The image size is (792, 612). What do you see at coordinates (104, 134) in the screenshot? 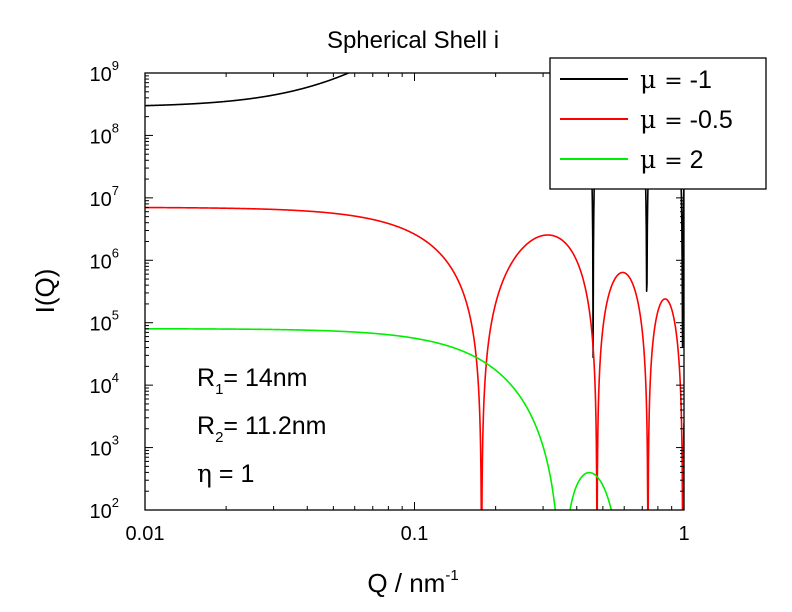
I see `y-tick-label: 10⁸` at bounding box center [104, 134].